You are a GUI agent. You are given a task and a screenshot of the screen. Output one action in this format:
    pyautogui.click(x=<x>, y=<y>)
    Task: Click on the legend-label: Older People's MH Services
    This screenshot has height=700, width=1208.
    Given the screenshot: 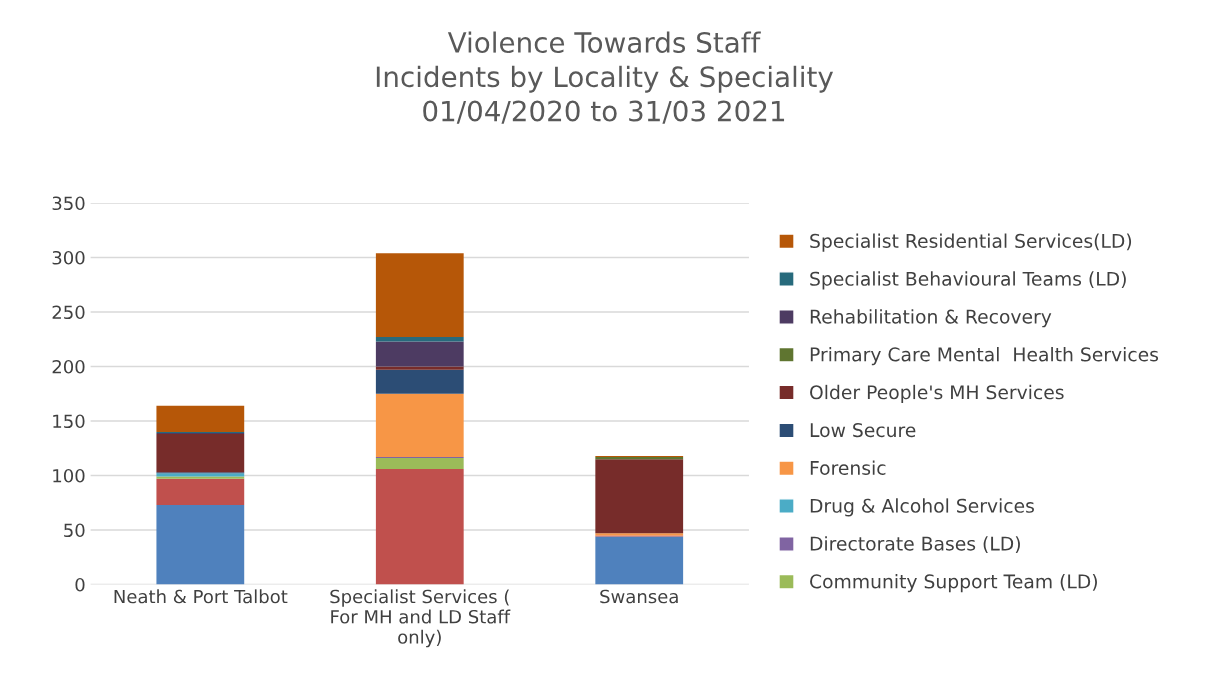 What is the action you would take?
    pyautogui.click(x=937, y=393)
    